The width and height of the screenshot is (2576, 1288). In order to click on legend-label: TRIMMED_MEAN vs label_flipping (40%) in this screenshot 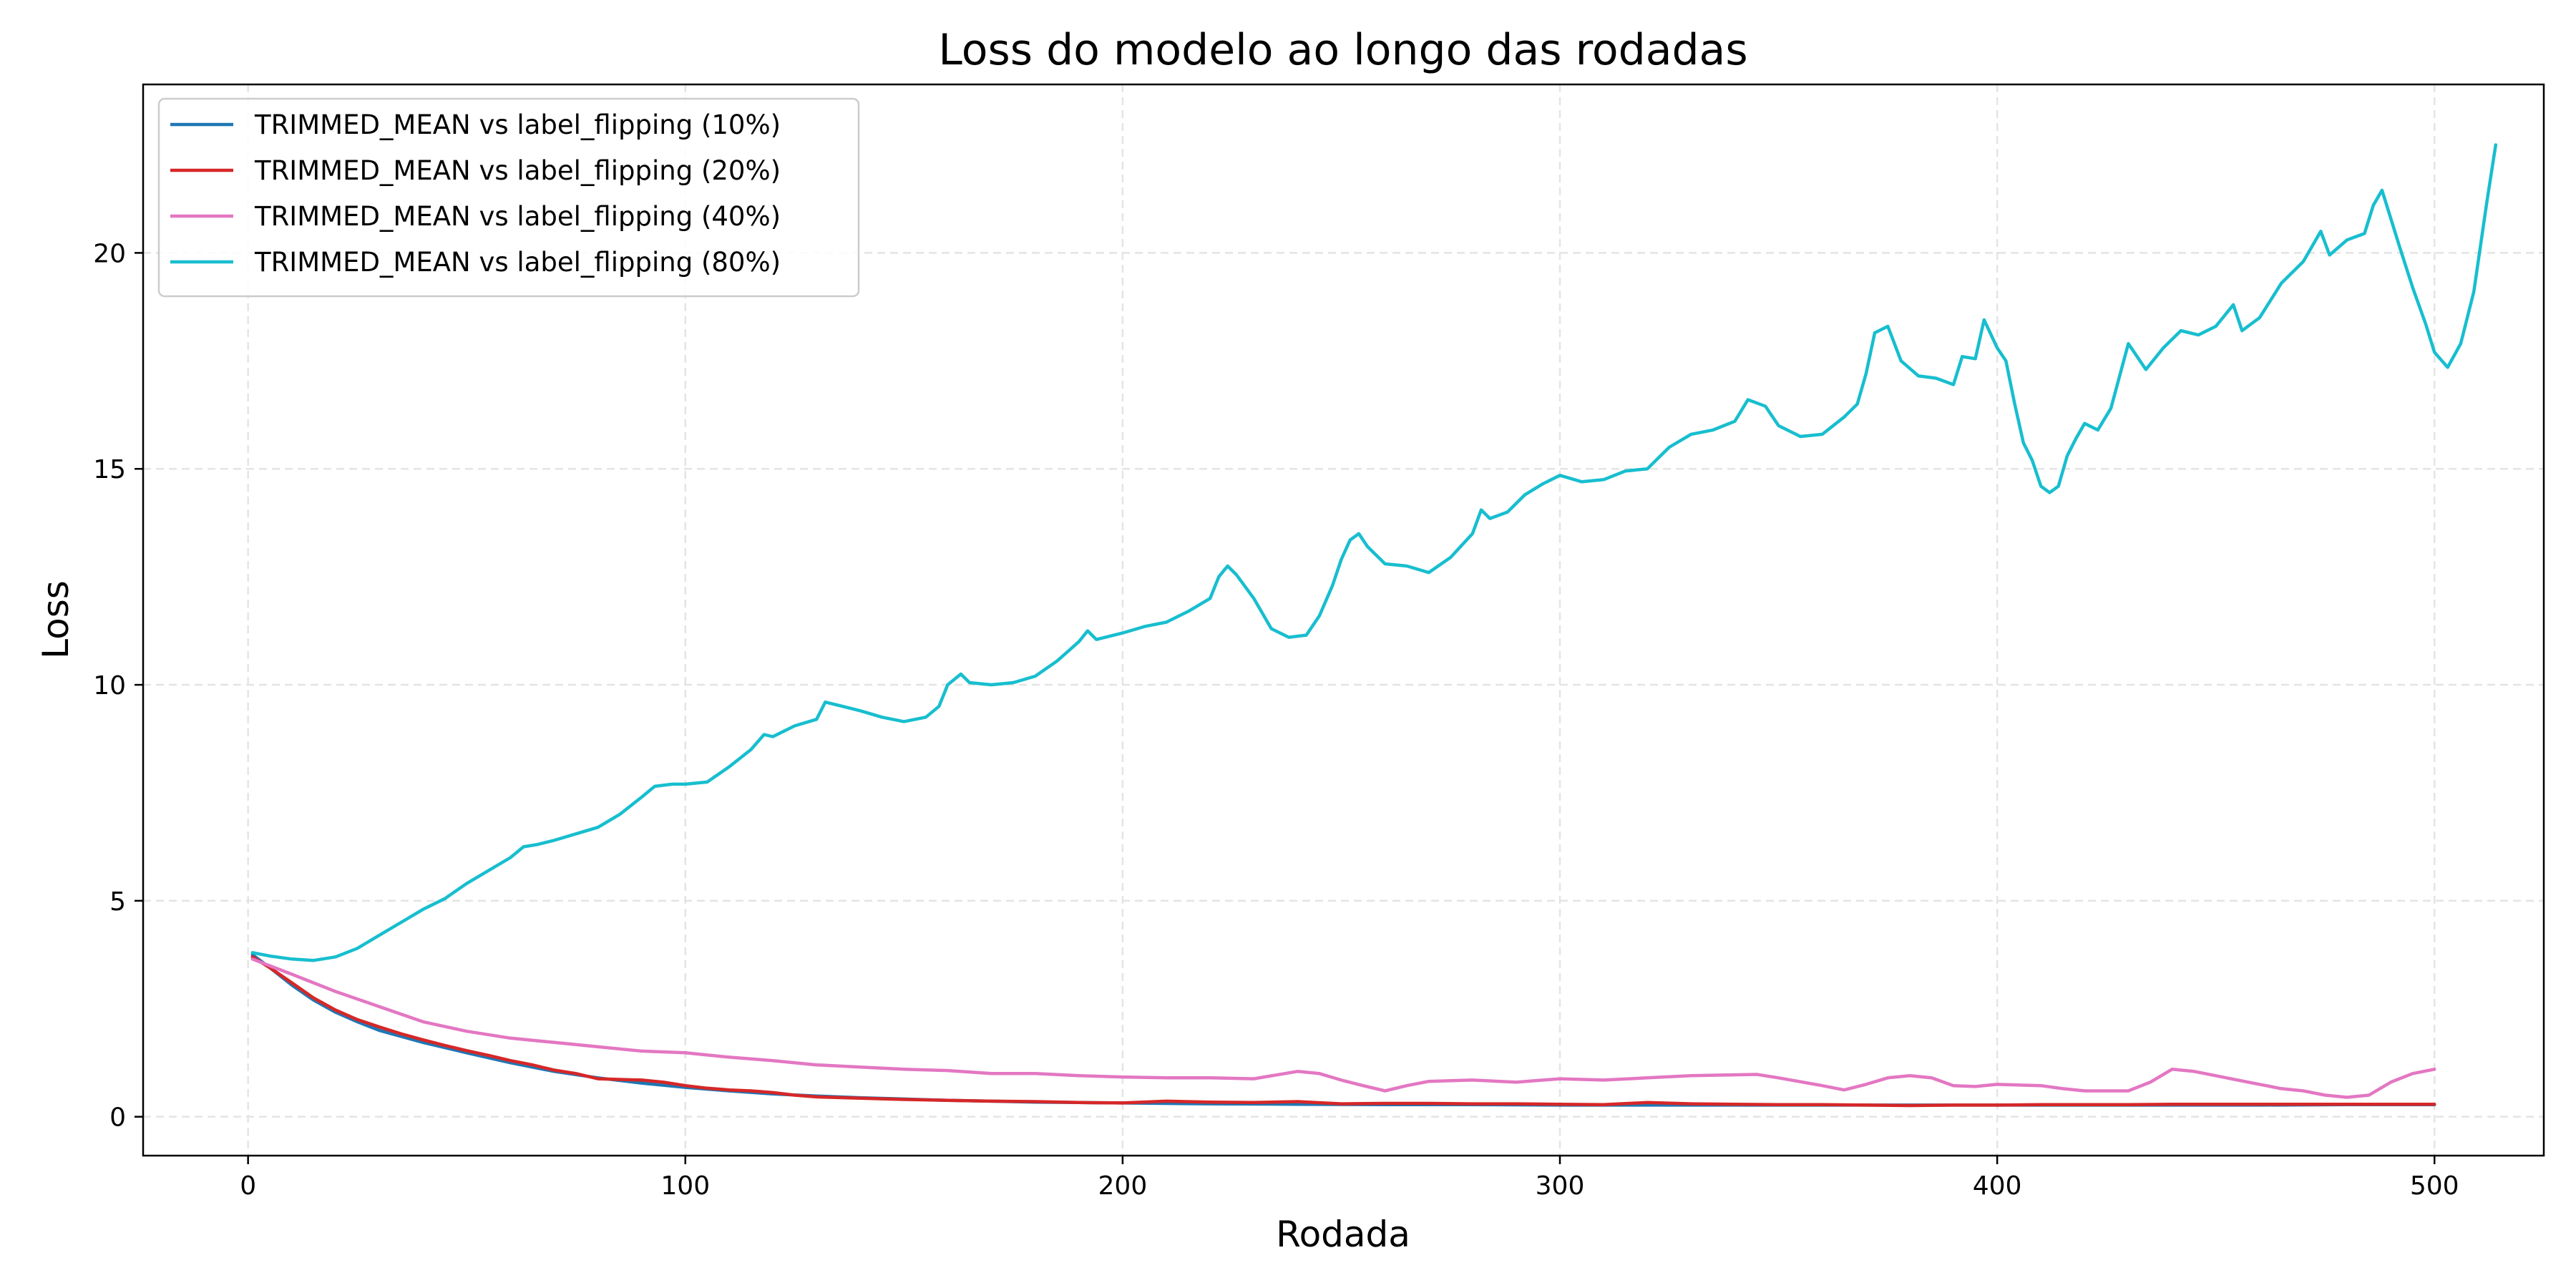, I will do `click(517, 217)`.